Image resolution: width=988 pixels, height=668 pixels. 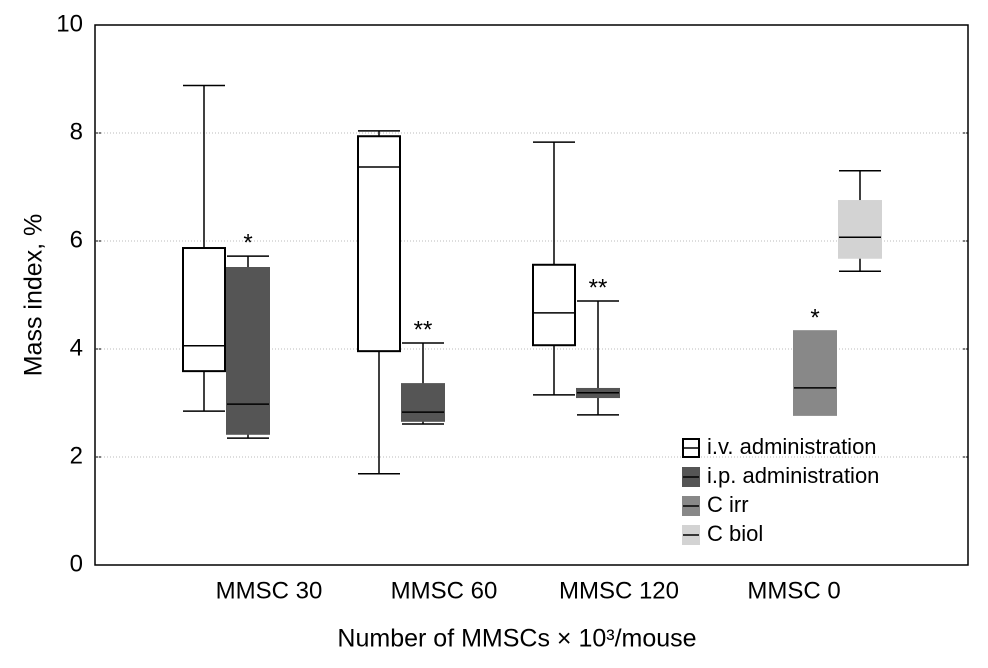 I want to click on legend-label: C irr, so click(x=728, y=504).